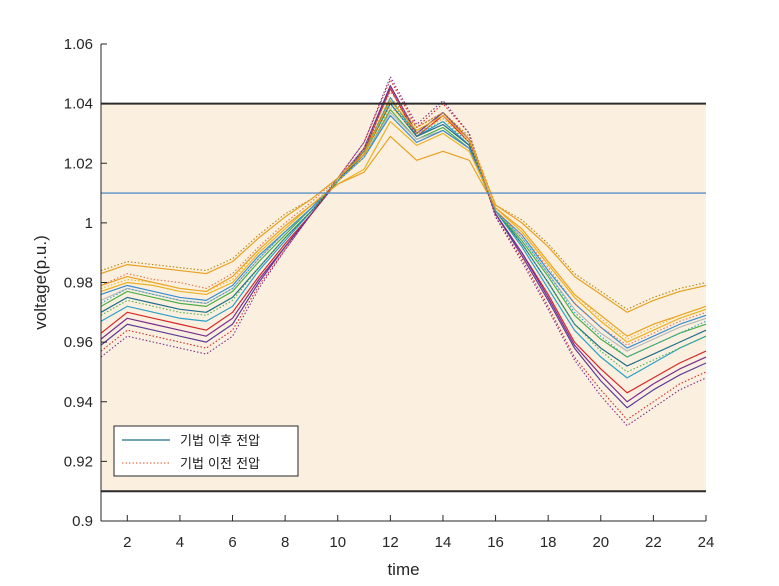 Image resolution: width=779 pixels, height=586 pixels. I want to click on x-tick-label: 6, so click(232, 542).